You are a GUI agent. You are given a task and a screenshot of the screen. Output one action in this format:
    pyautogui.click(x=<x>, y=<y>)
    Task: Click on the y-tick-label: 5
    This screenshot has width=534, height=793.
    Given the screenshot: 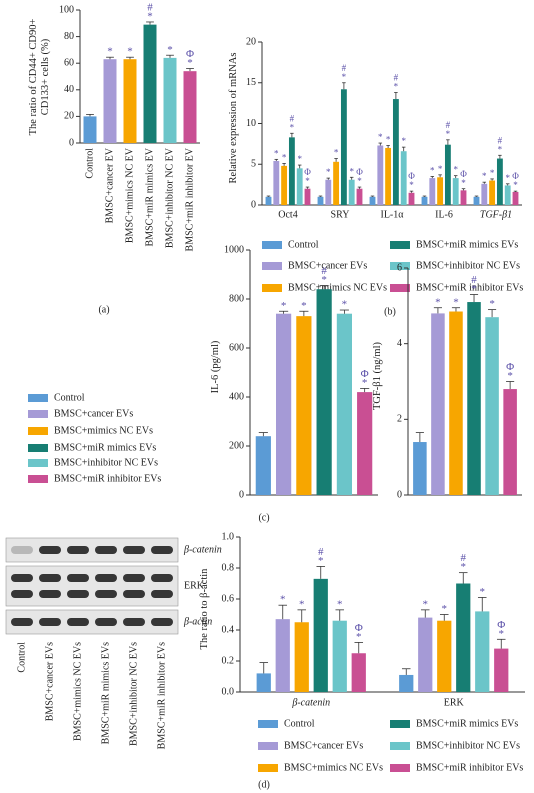 What is the action you would take?
    pyautogui.click(x=253, y=164)
    